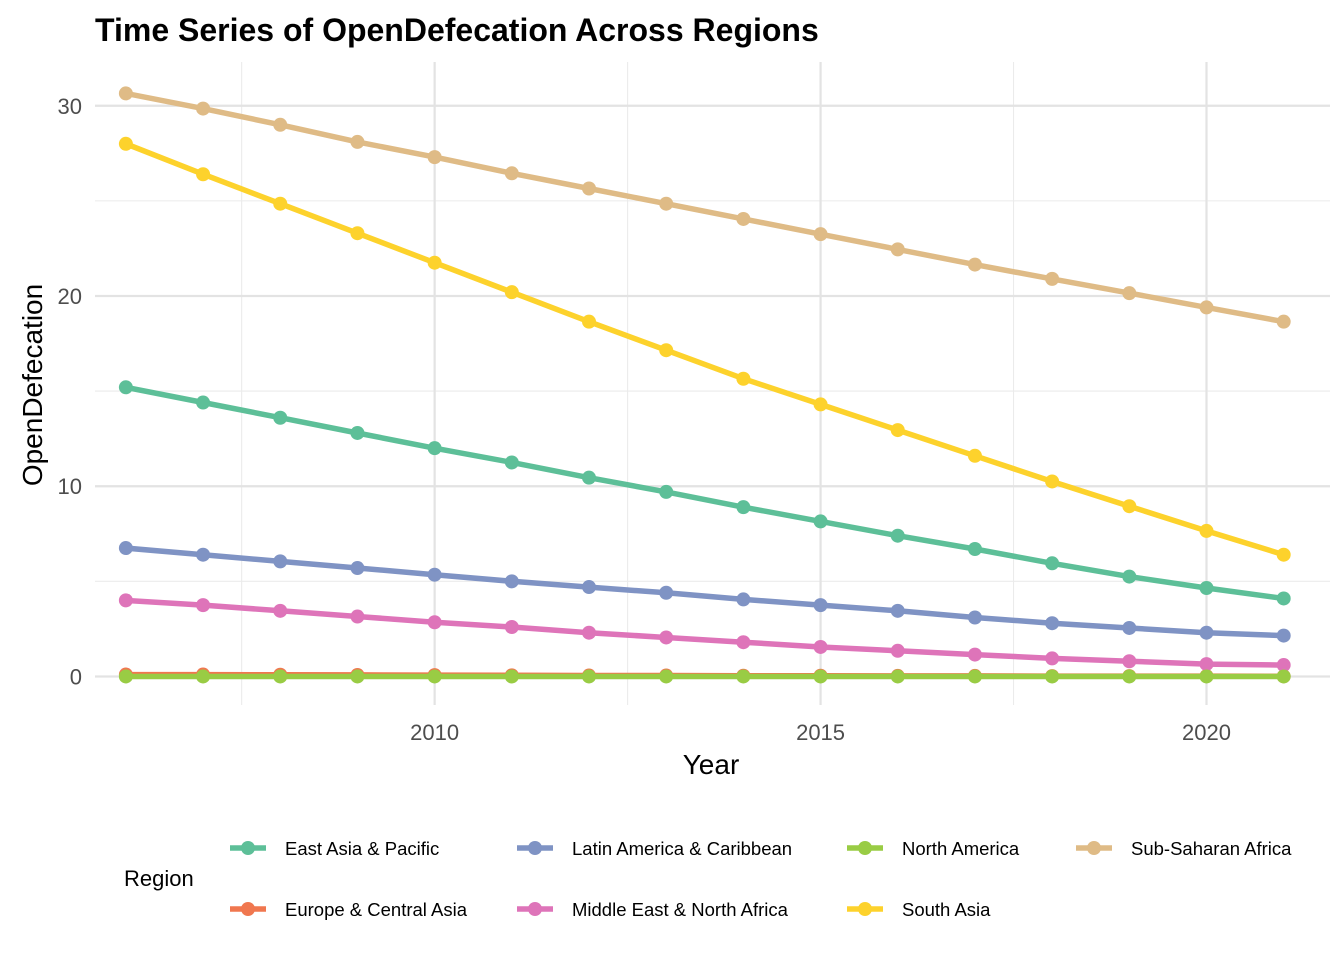 This screenshot has height=960, width=1344. I want to click on legend-item-sub-saharan-africa: Sub-Saharan Africa, so click(1184, 848).